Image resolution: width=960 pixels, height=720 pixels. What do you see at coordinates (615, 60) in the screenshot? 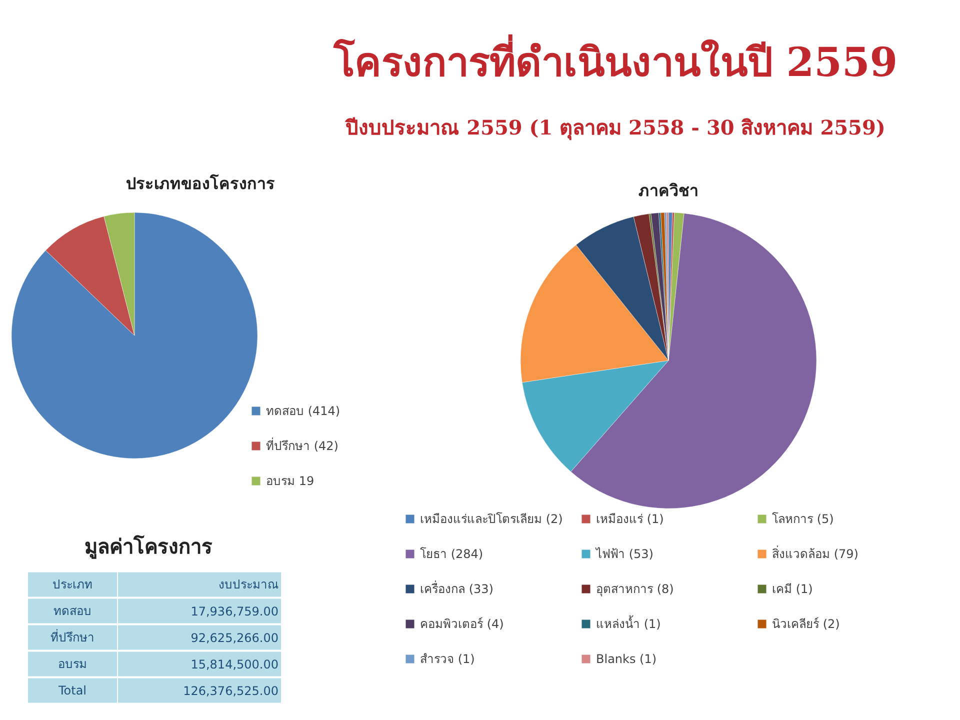
I see `text: โครงการที่ดำเนินงานในปี 2559` at bounding box center [615, 60].